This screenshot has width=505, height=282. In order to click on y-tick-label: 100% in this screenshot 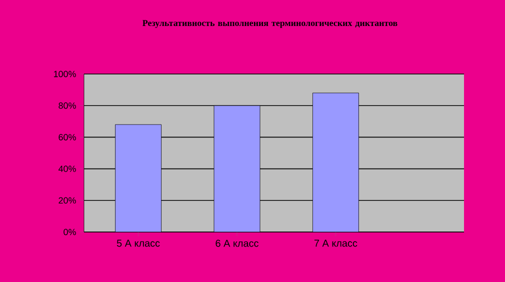, I will do `click(65, 74)`.